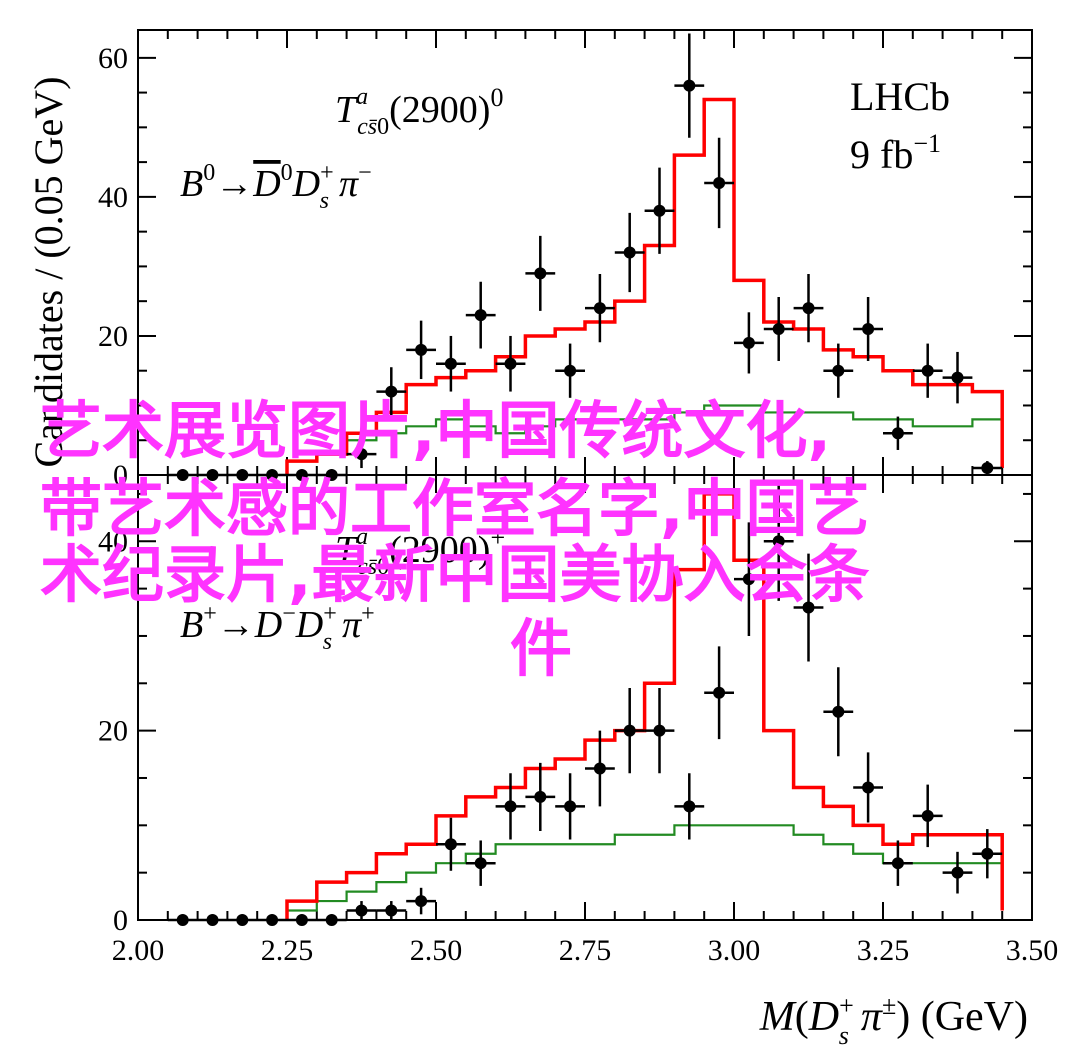  I want to click on top-annotation-luminosity: 9 fb−1, so click(895, 153).